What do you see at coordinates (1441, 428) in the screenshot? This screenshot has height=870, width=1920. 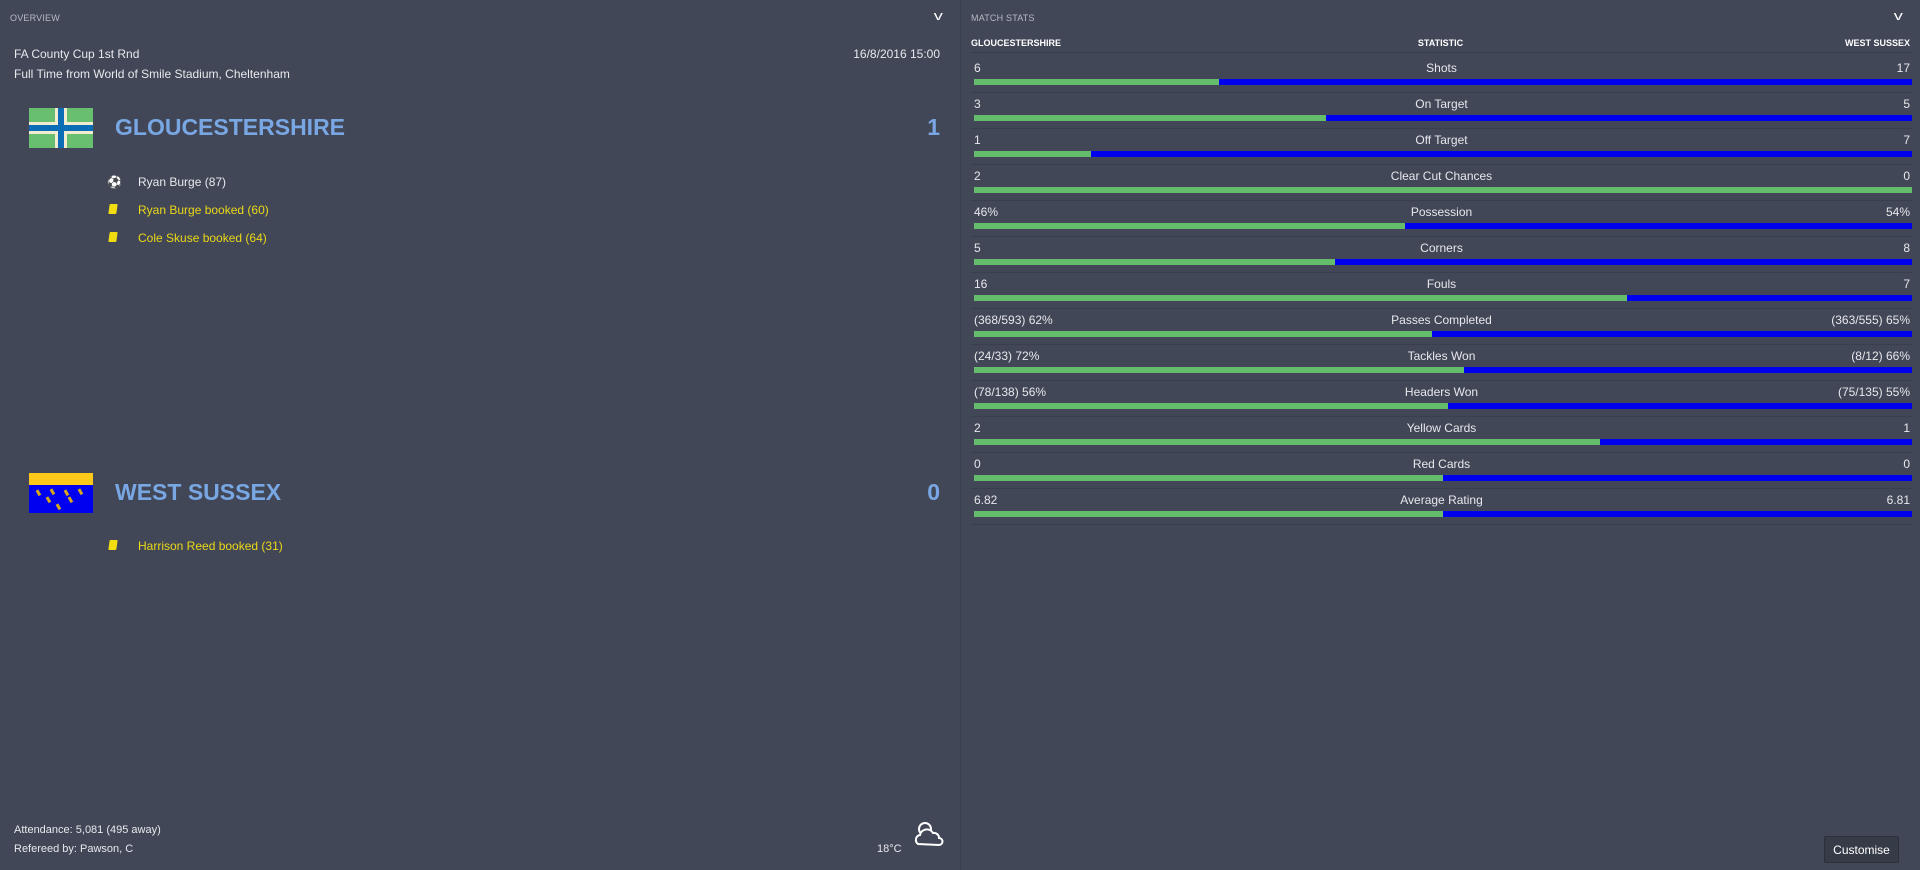 I see `stat-label: Yellow Cards` at bounding box center [1441, 428].